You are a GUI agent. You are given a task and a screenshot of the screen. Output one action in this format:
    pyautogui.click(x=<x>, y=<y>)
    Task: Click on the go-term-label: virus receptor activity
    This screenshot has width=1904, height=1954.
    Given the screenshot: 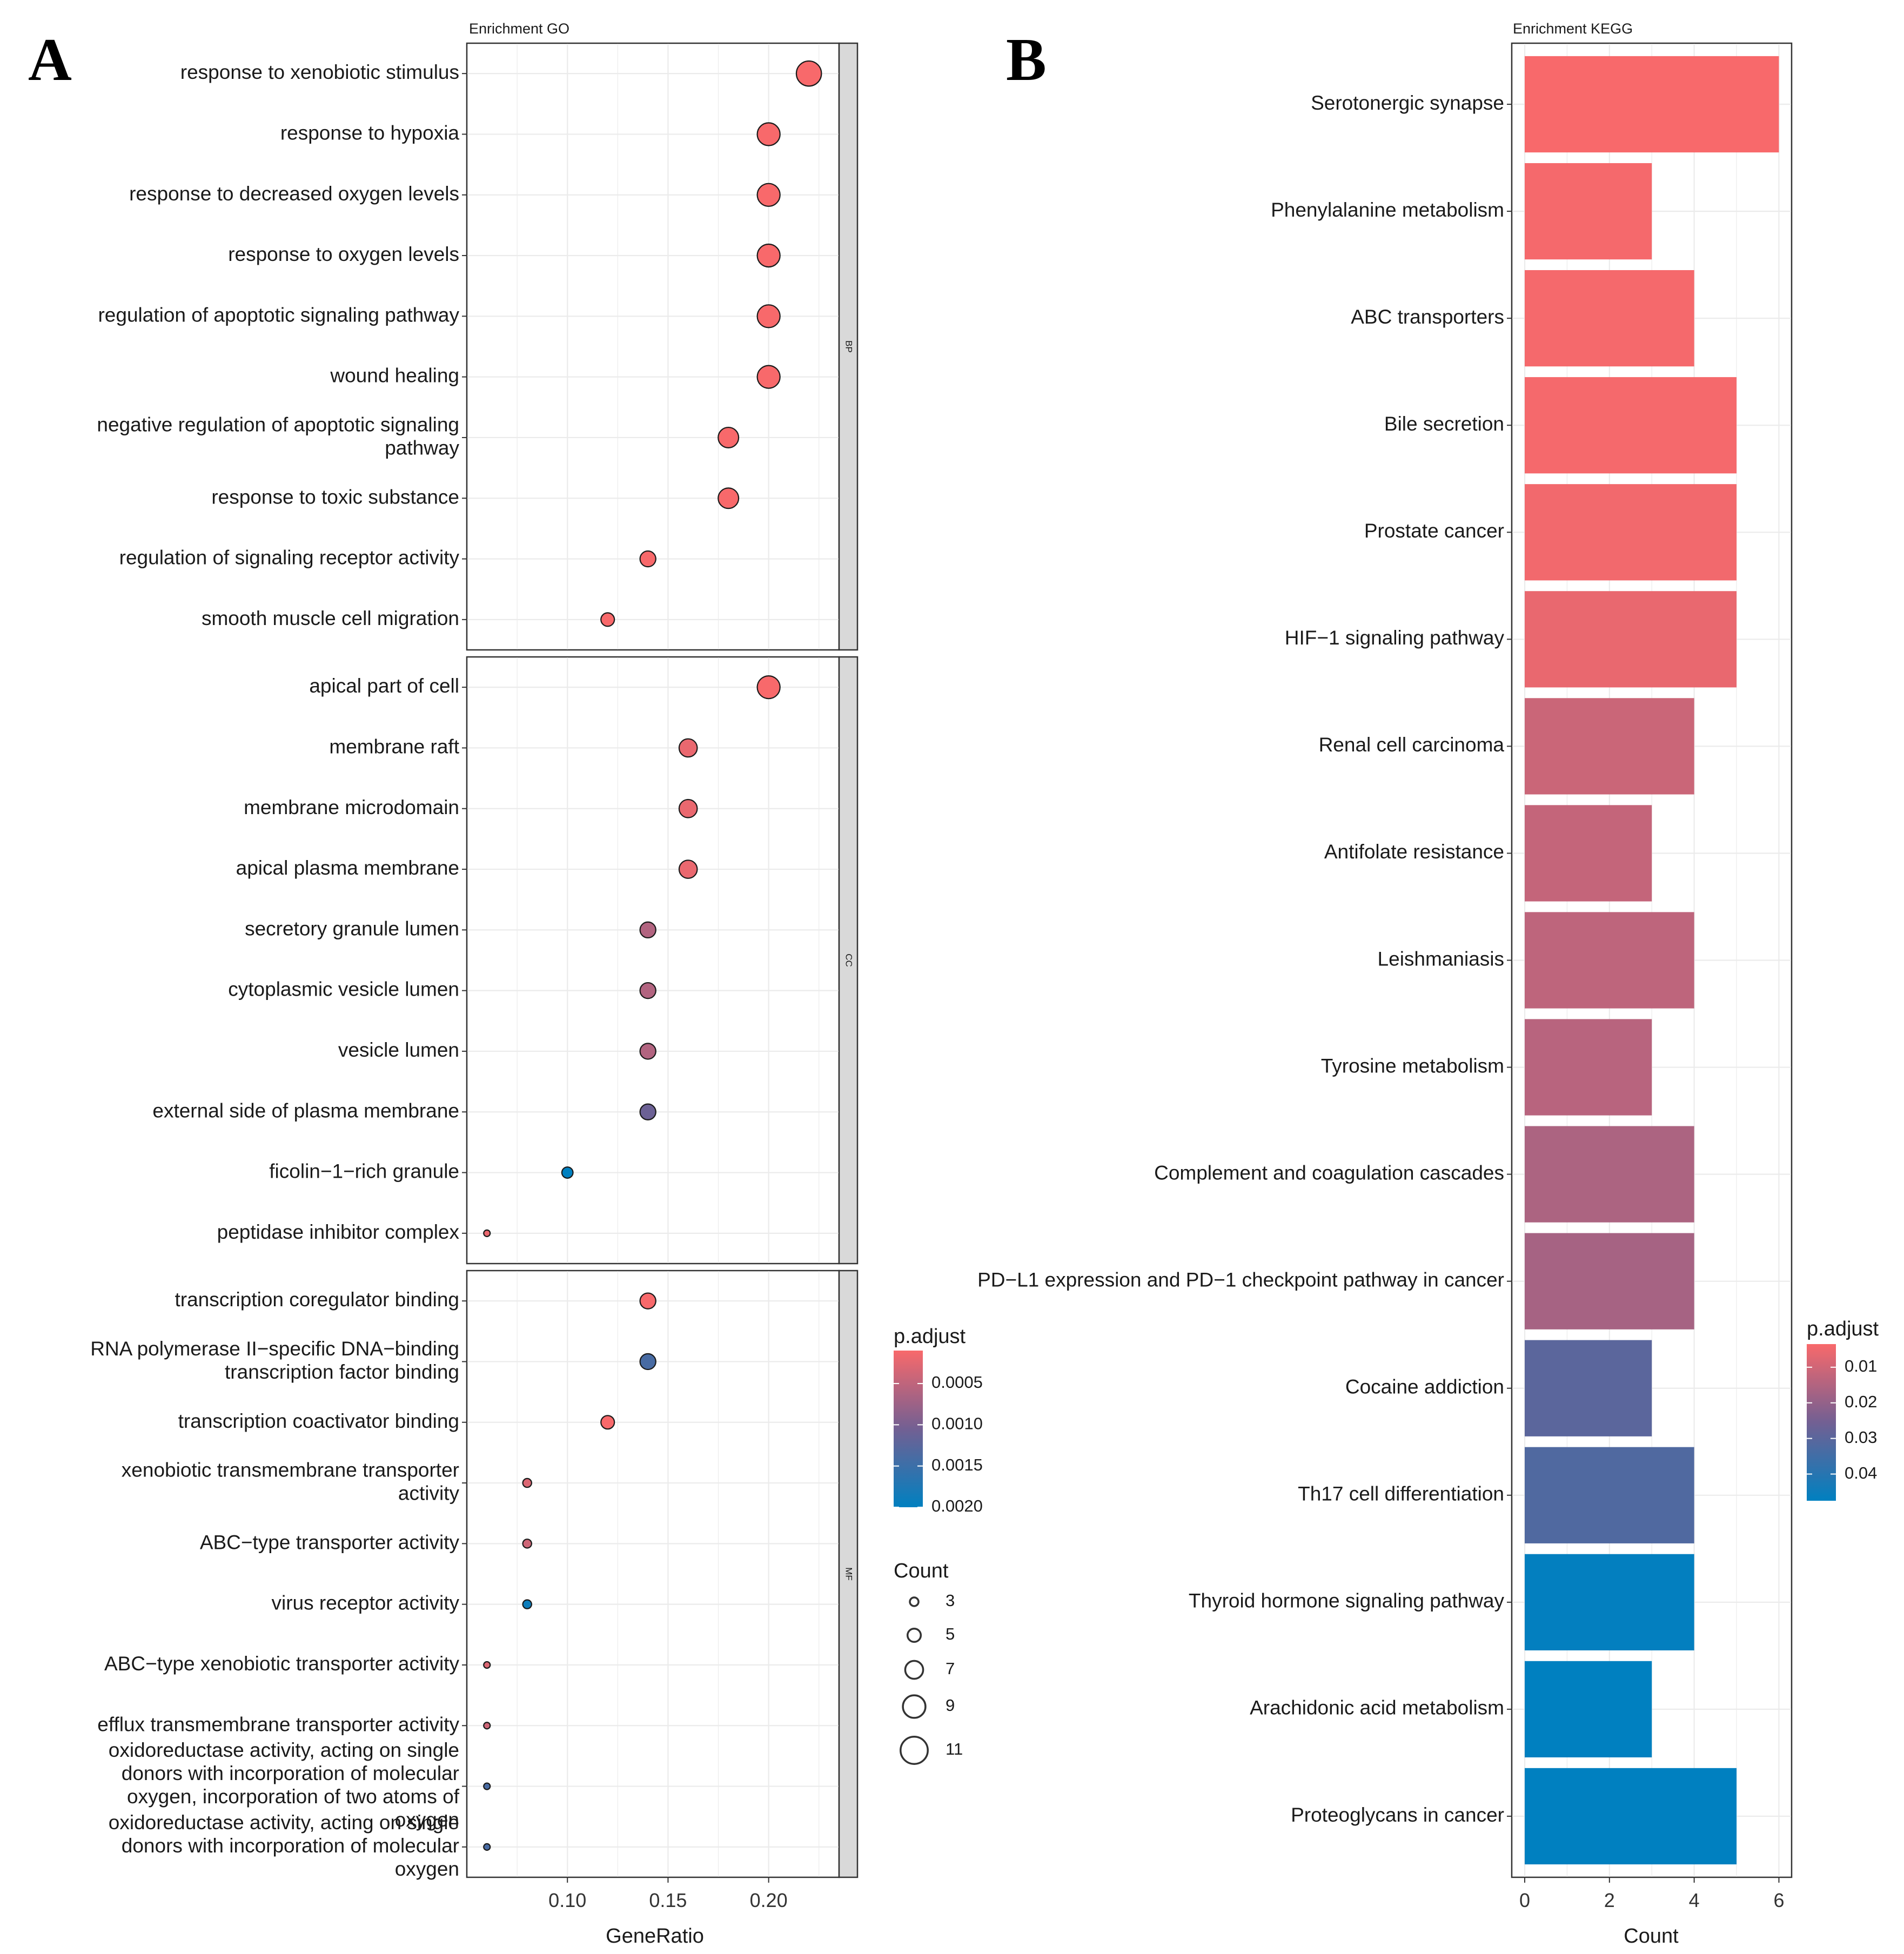 What is the action you would take?
    pyautogui.click(x=366, y=1603)
    